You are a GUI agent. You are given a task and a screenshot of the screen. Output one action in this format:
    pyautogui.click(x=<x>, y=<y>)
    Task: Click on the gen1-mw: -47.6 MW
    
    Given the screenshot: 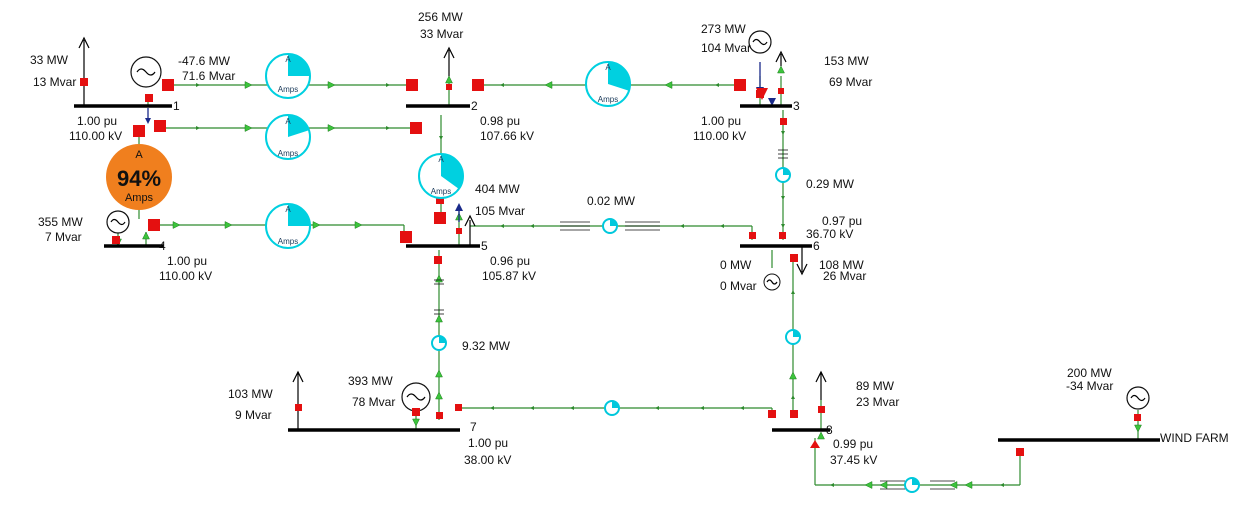 What is the action you would take?
    pyautogui.click(x=204, y=61)
    